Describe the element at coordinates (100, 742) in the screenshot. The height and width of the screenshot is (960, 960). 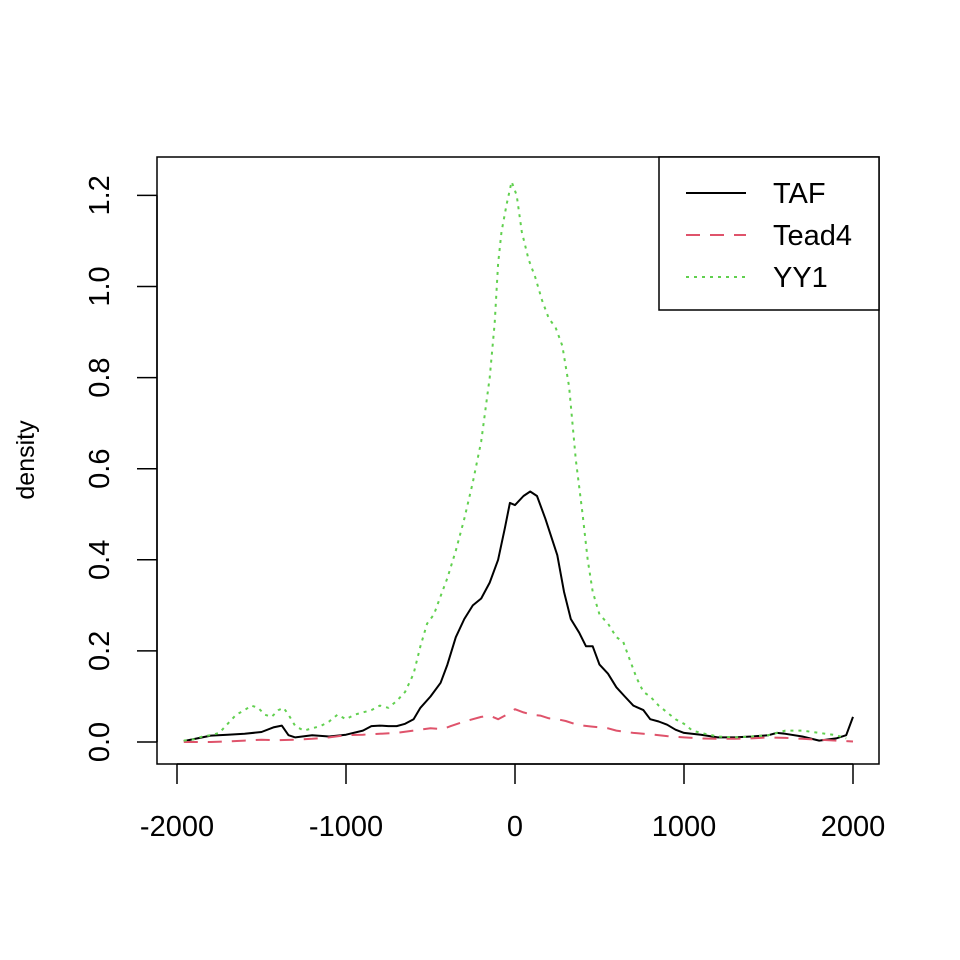
I see `y-tick-label: 0.0` at that location.